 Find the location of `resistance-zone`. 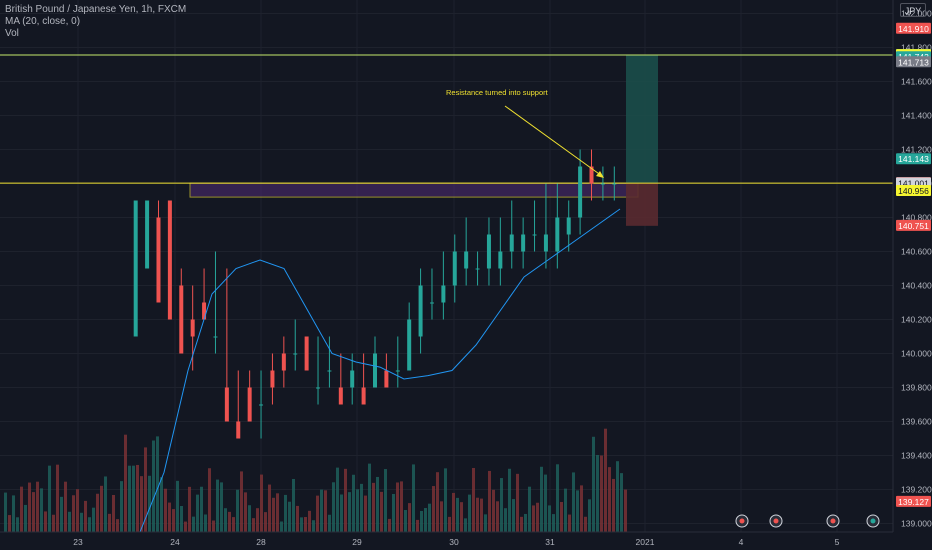

resistance-zone is located at coordinates (414, 190).